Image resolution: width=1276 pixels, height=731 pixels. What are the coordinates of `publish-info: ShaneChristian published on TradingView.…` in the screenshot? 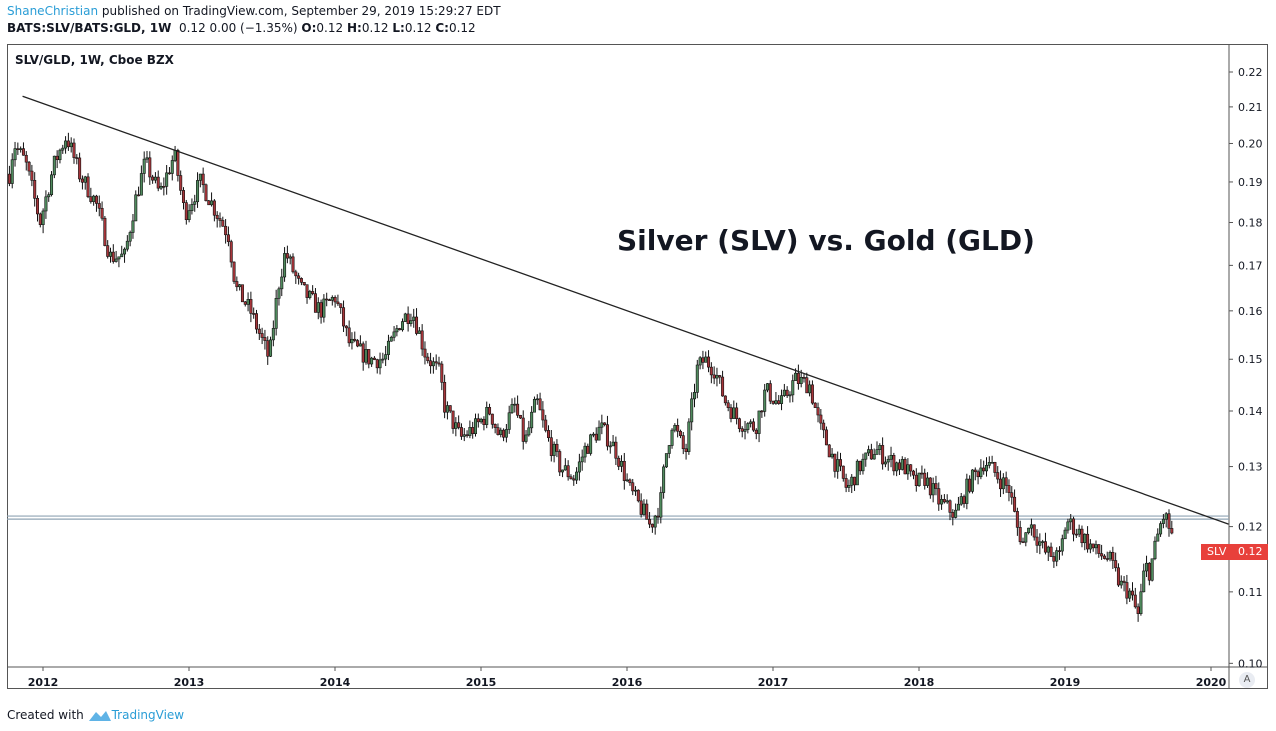 It's located at (254, 11).